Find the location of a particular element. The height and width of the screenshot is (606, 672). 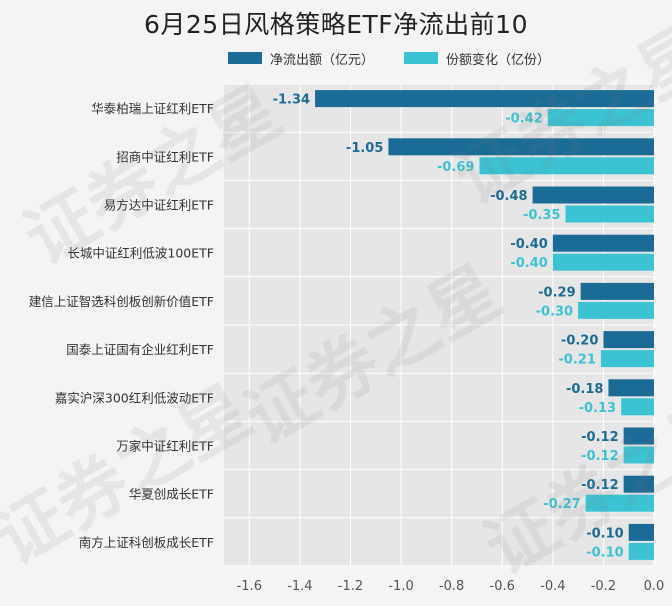

y-category-label: 万家中证红利ETF is located at coordinates (165, 446).